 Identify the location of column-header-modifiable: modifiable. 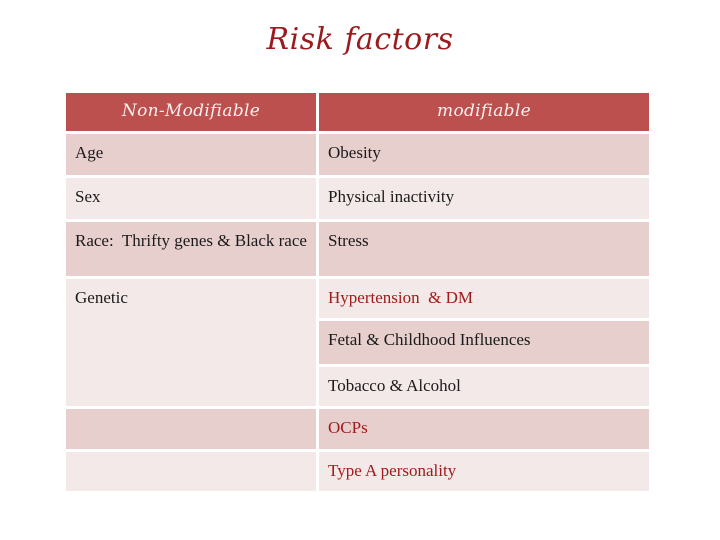
(484, 112).